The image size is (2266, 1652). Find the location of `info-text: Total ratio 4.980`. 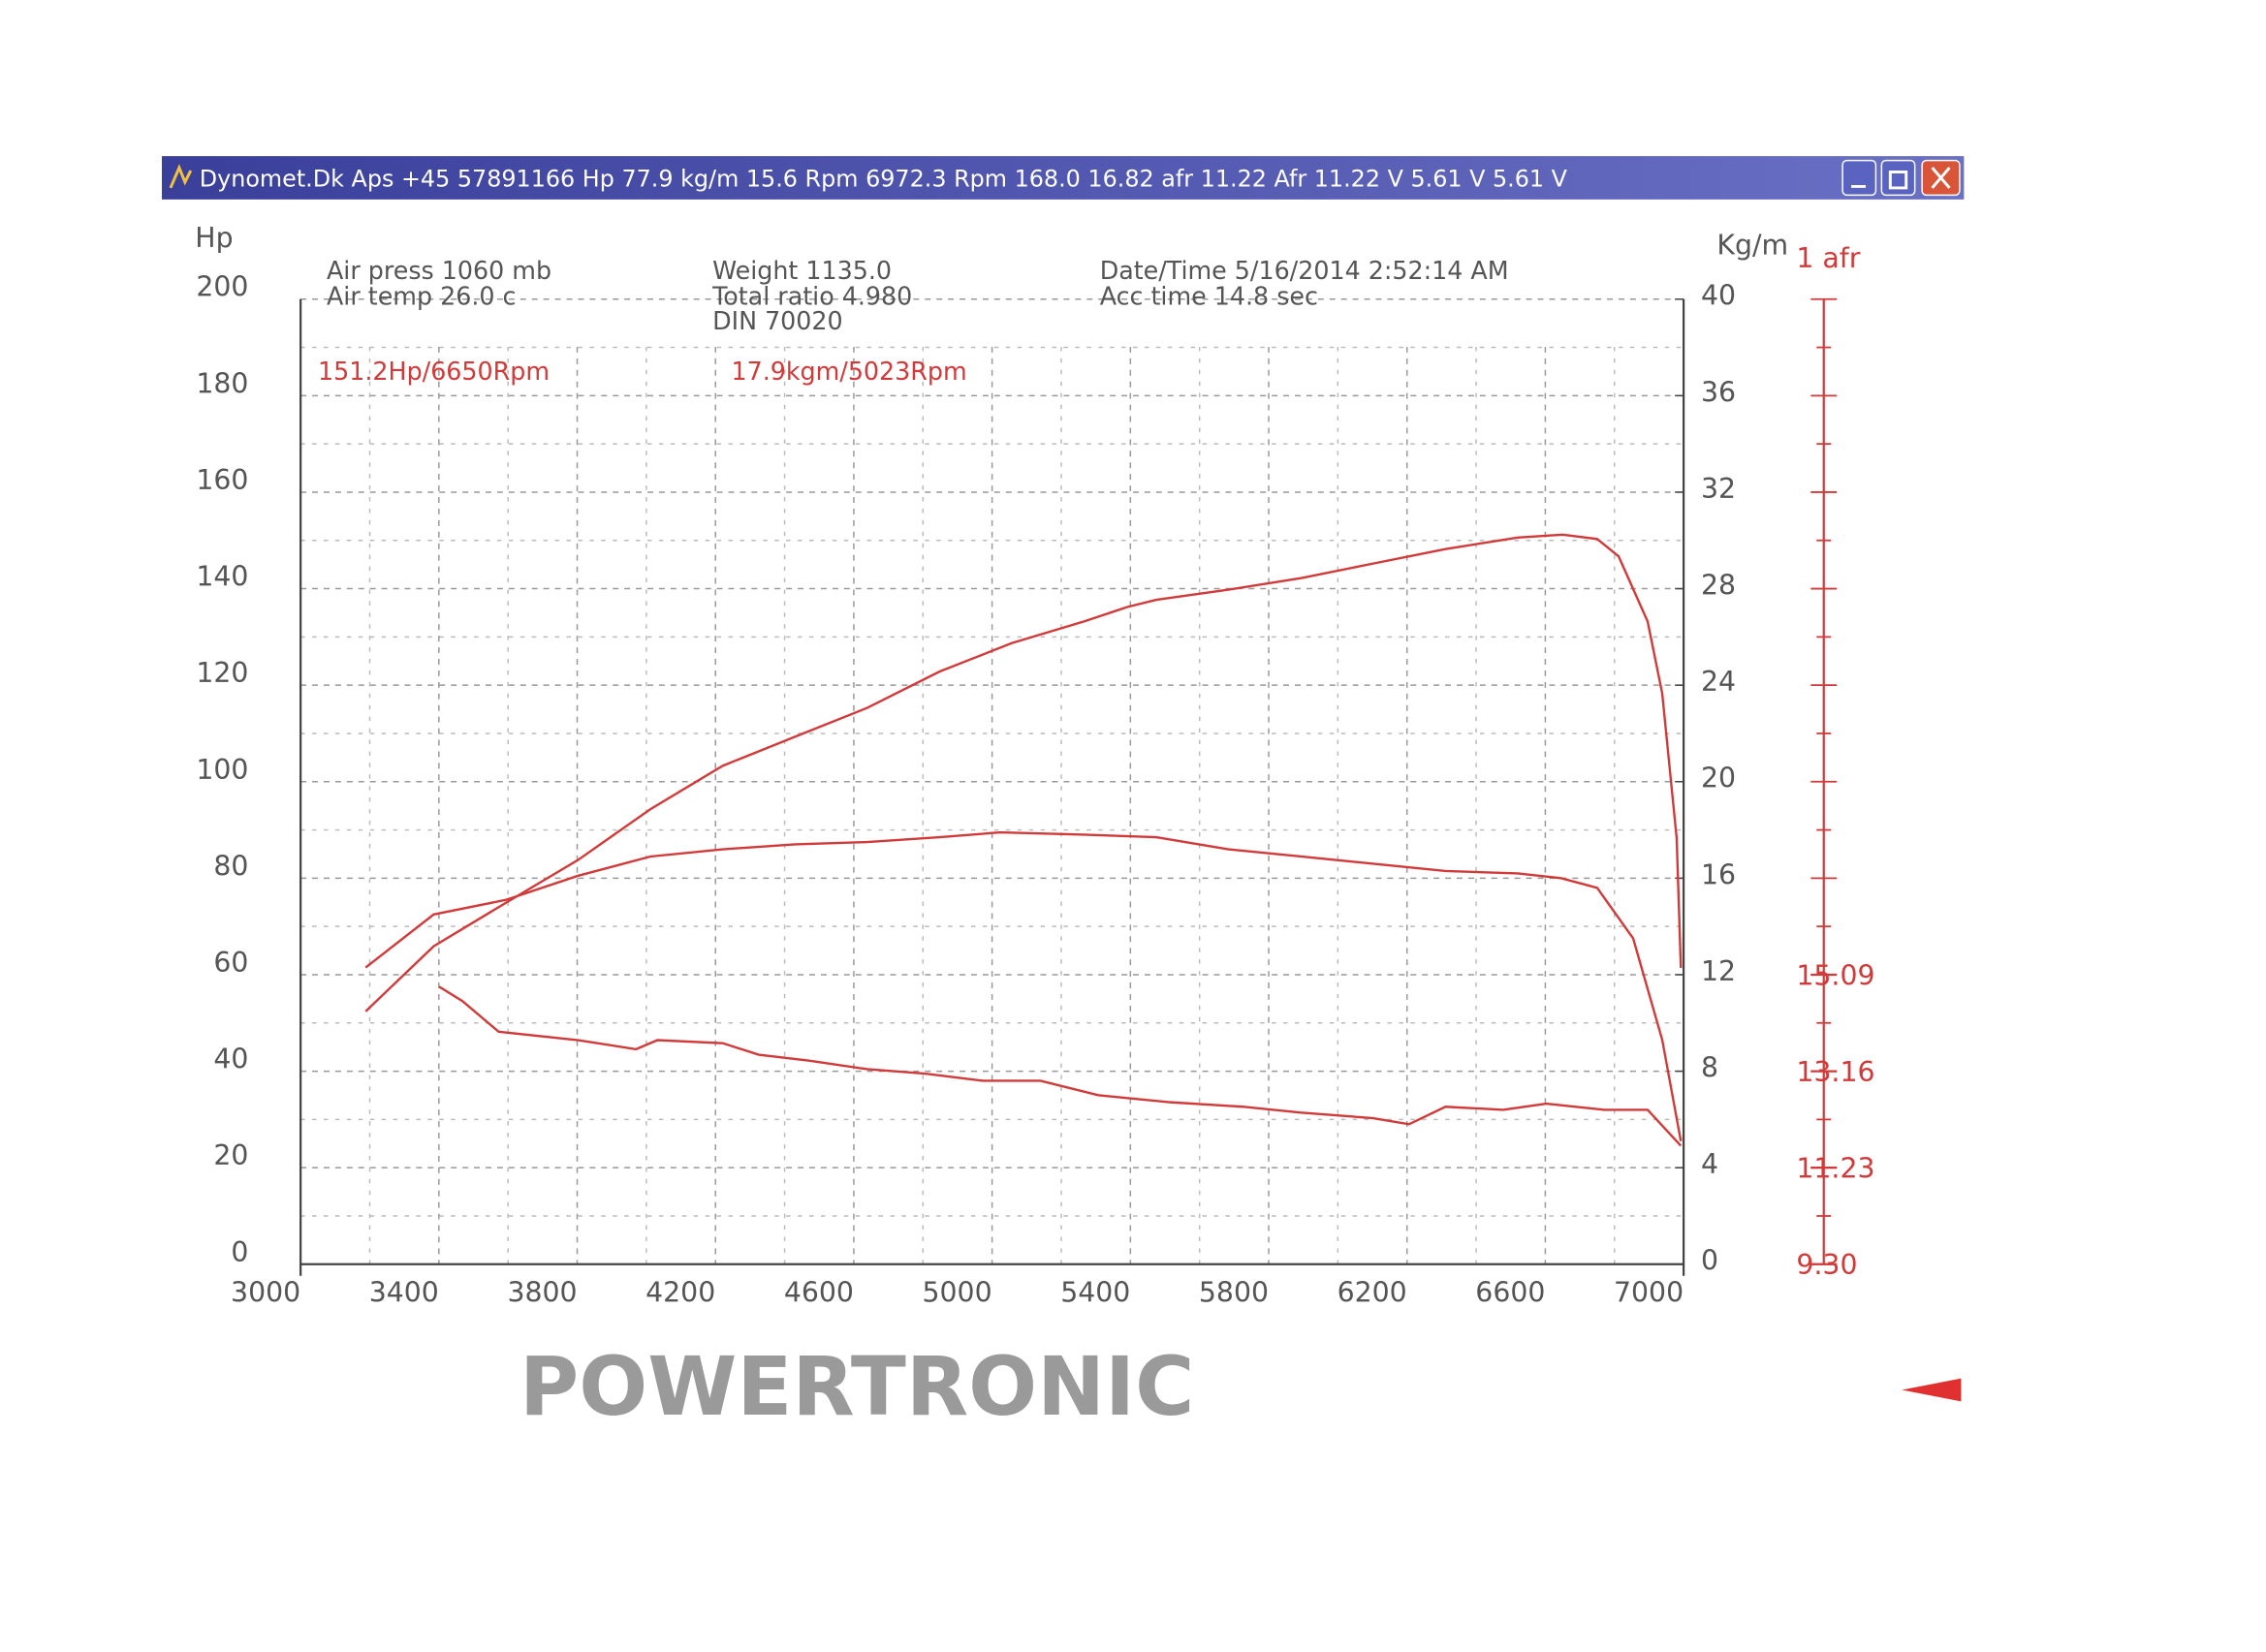

info-text: Total ratio 4.980 is located at coordinates (812, 296).